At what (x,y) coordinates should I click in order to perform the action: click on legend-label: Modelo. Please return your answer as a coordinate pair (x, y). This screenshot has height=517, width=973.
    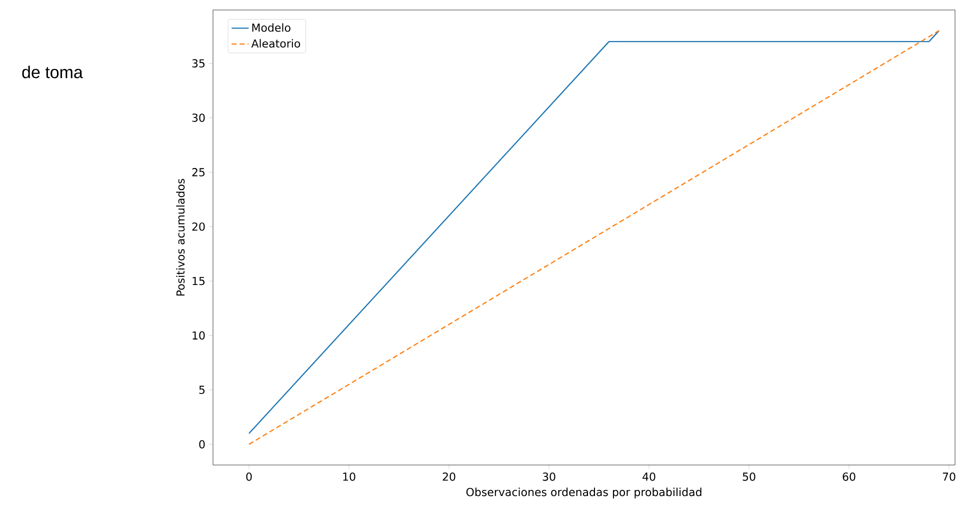
    Looking at the image, I should click on (271, 27).